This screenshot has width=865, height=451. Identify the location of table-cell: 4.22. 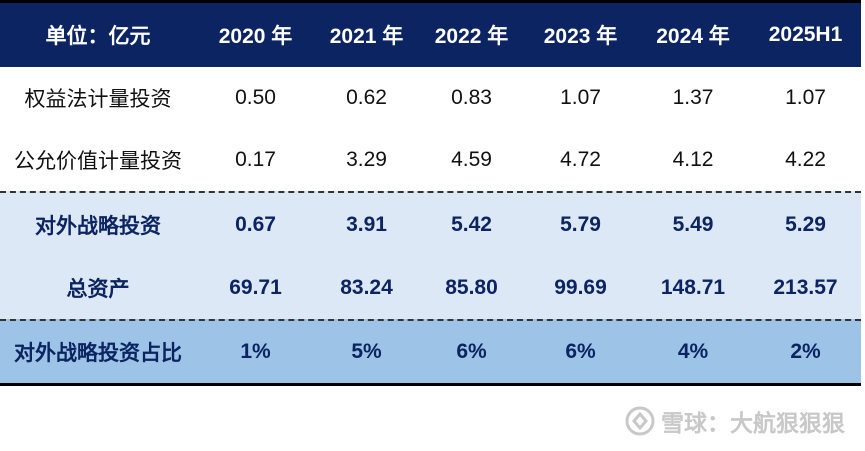
(805, 159).